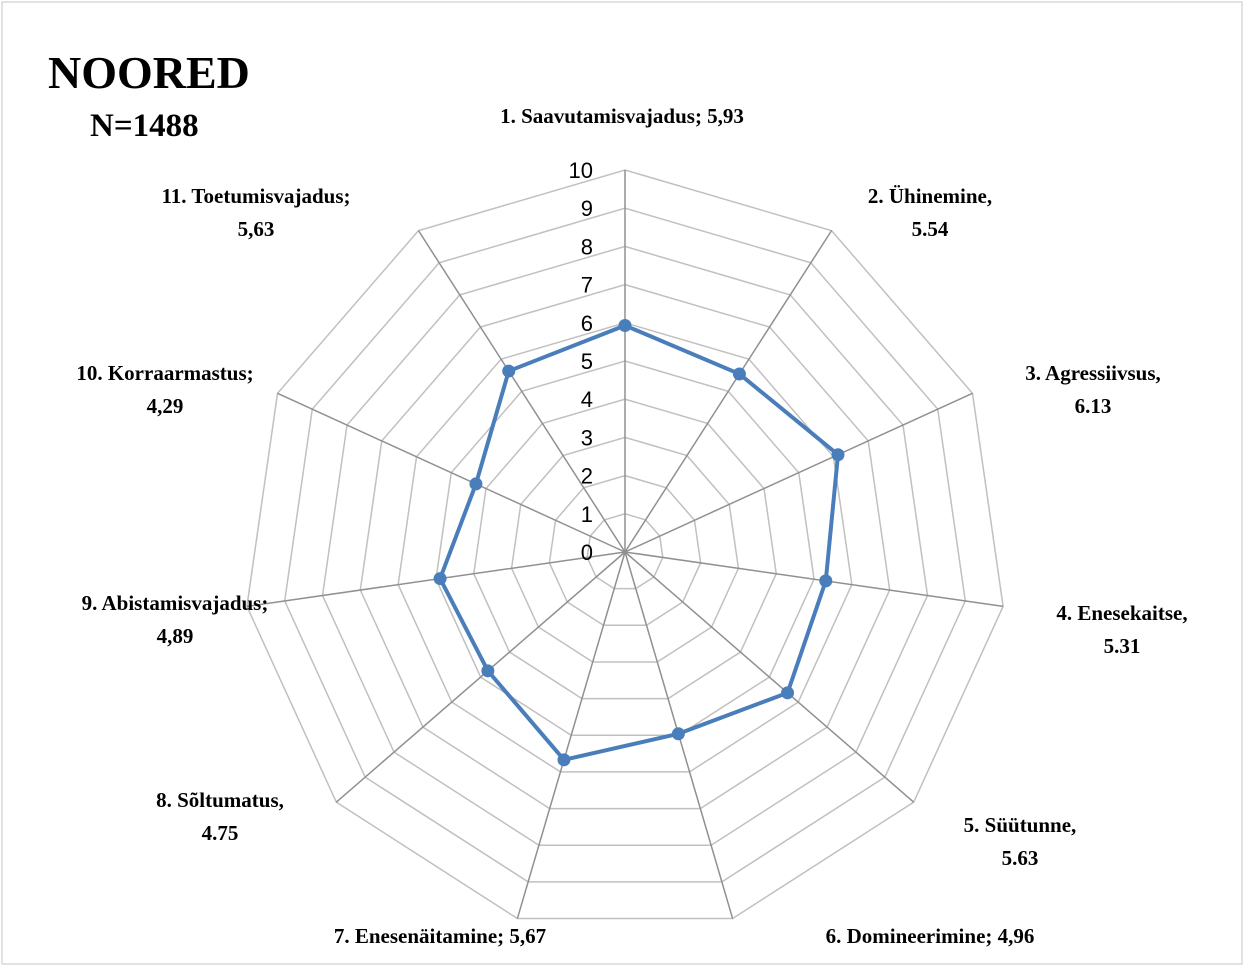 The height and width of the screenshot is (967, 1245). I want to click on tick-label: 5, so click(587, 361).